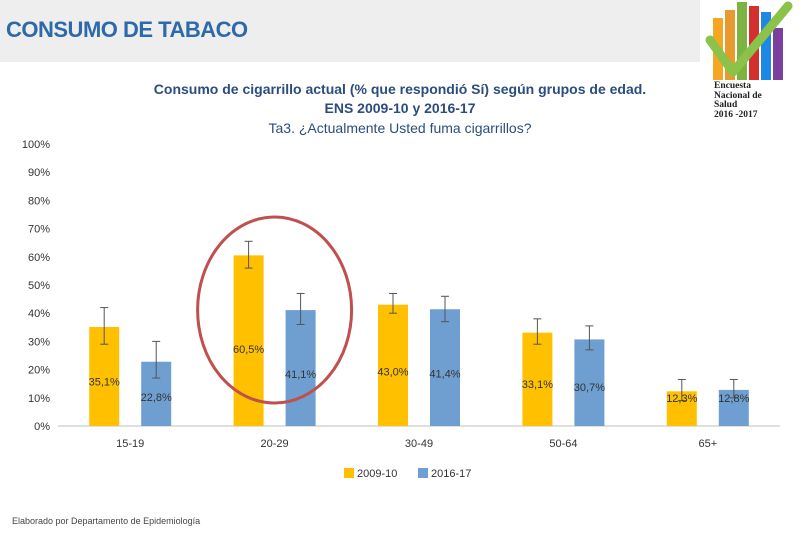 The image size is (799, 535). I want to click on y-tick-label: 10%, so click(39, 399).